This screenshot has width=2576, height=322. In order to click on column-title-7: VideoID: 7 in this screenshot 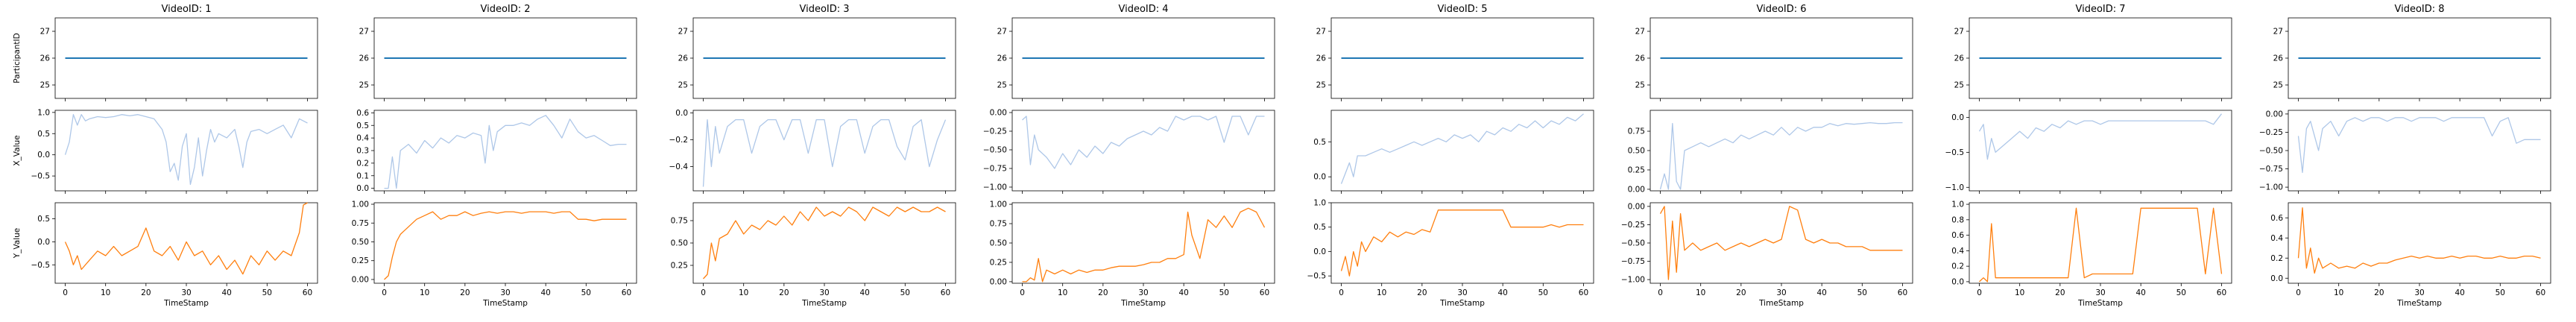, I will do `click(2100, 9)`.